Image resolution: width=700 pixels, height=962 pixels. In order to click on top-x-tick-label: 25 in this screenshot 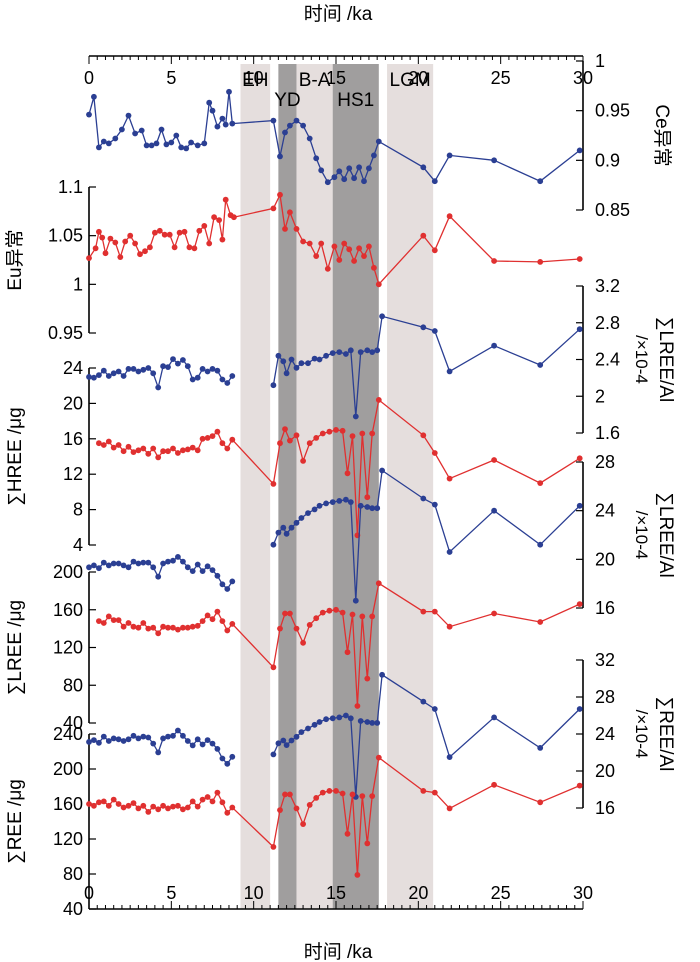, I will do `click(501, 78)`.